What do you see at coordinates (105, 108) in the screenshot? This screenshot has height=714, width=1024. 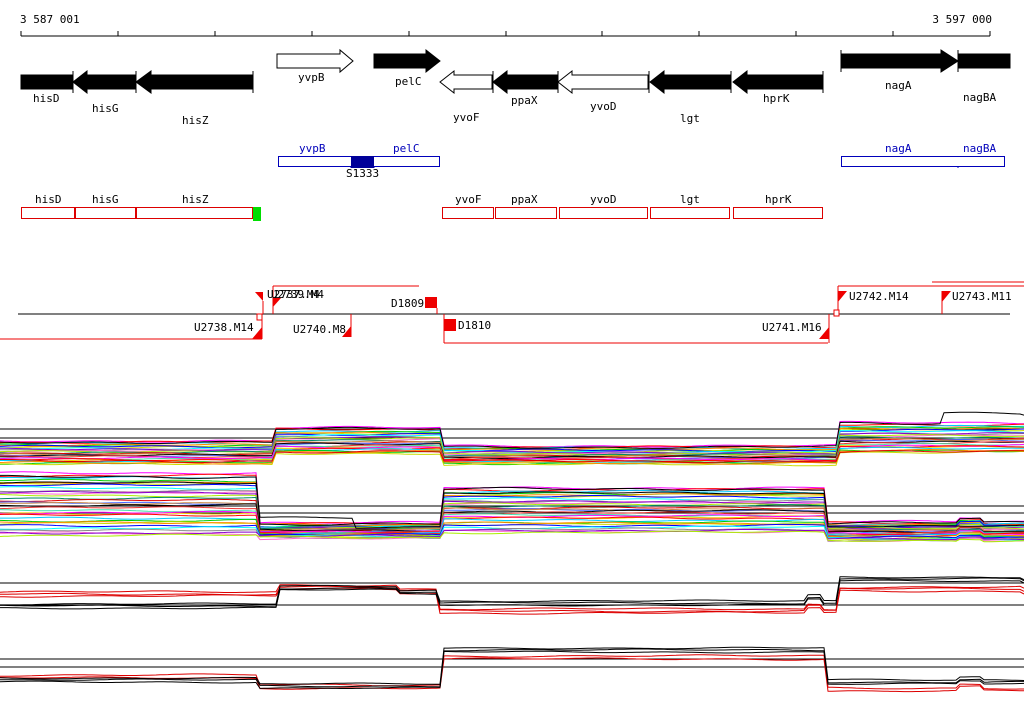 I see `gene-label-hisG: hisG` at bounding box center [105, 108].